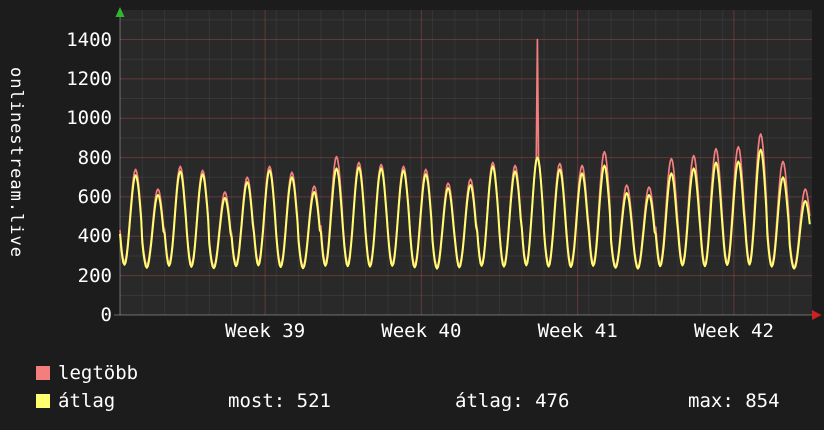 Image resolution: width=824 pixels, height=430 pixels. I want to click on legend-label-atlag: átlag, so click(87, 401).